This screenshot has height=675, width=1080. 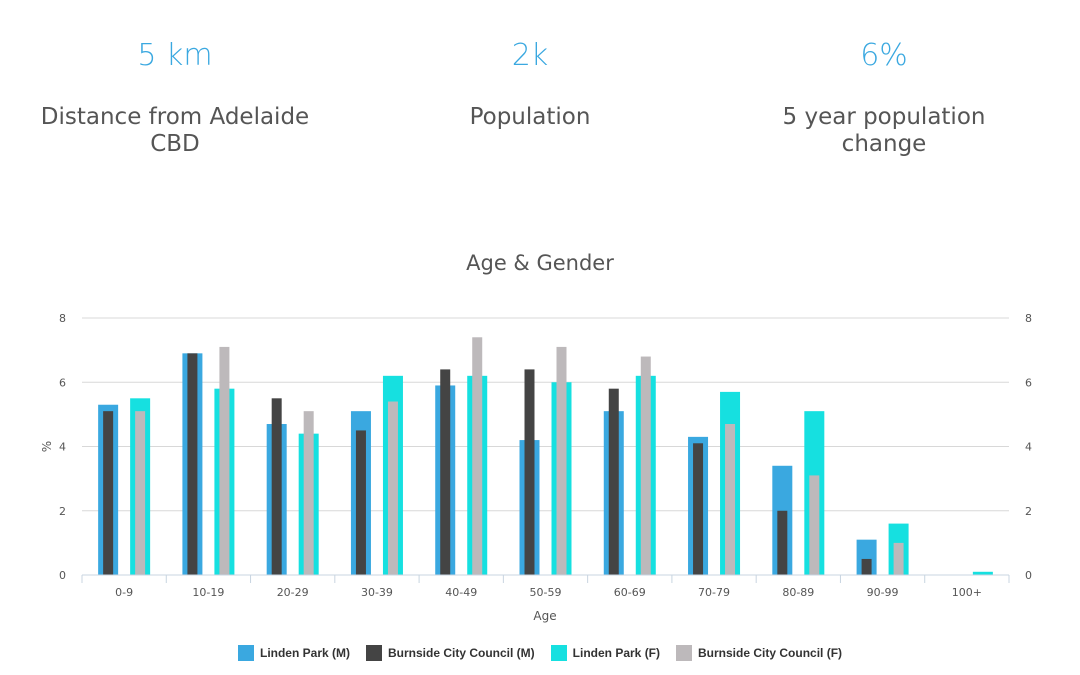 I want to click on y-tick-label: 4, so click(x=62, y=447).